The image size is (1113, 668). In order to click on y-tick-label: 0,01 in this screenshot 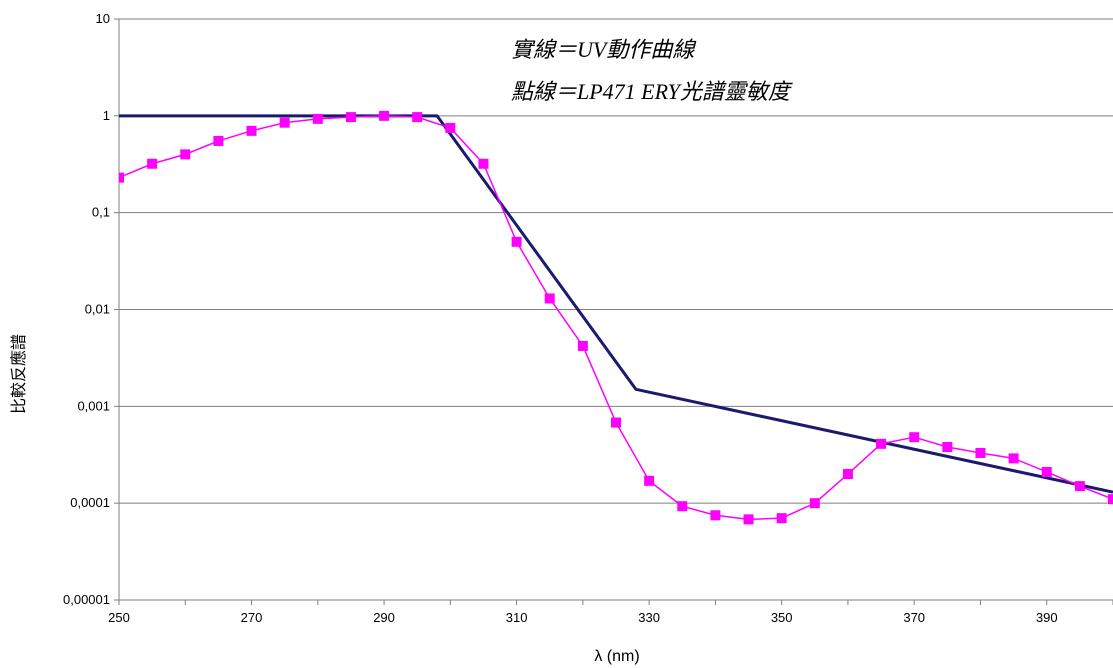, I will do `click(97, 309)`.